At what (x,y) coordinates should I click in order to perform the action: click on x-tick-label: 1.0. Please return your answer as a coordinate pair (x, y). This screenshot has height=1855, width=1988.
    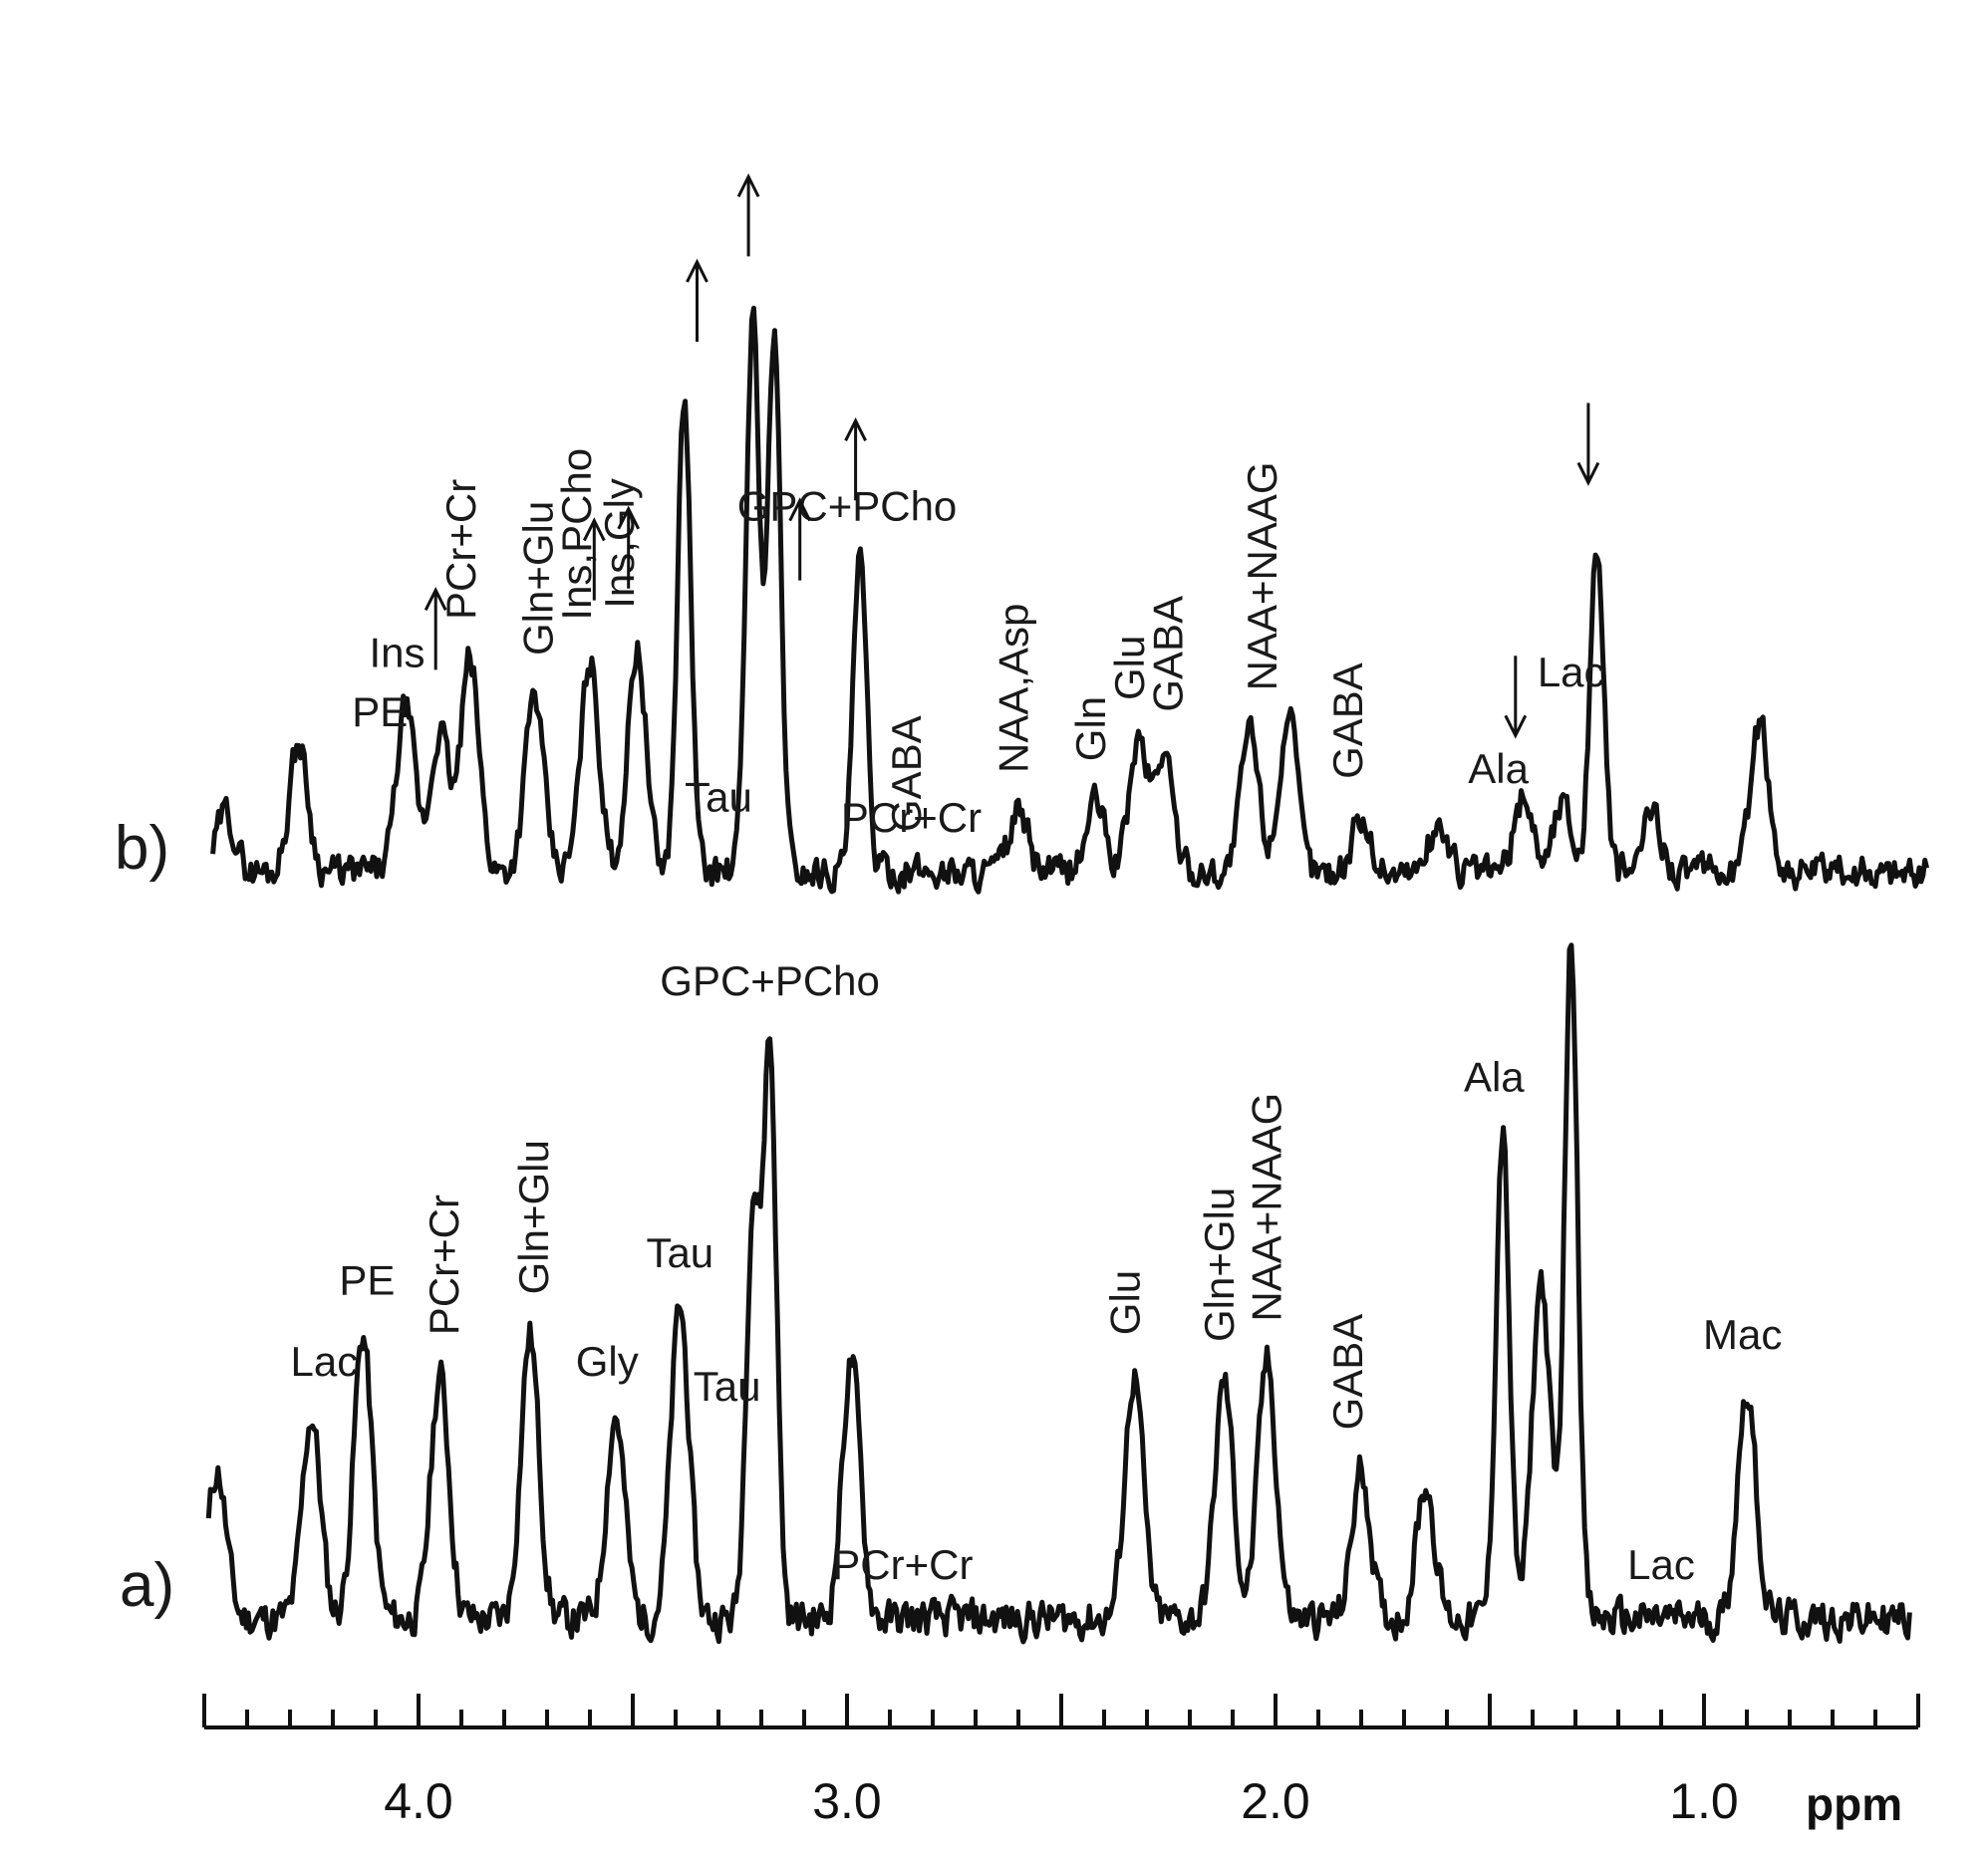
    Looking at the image, I should click on (1704, 1801).